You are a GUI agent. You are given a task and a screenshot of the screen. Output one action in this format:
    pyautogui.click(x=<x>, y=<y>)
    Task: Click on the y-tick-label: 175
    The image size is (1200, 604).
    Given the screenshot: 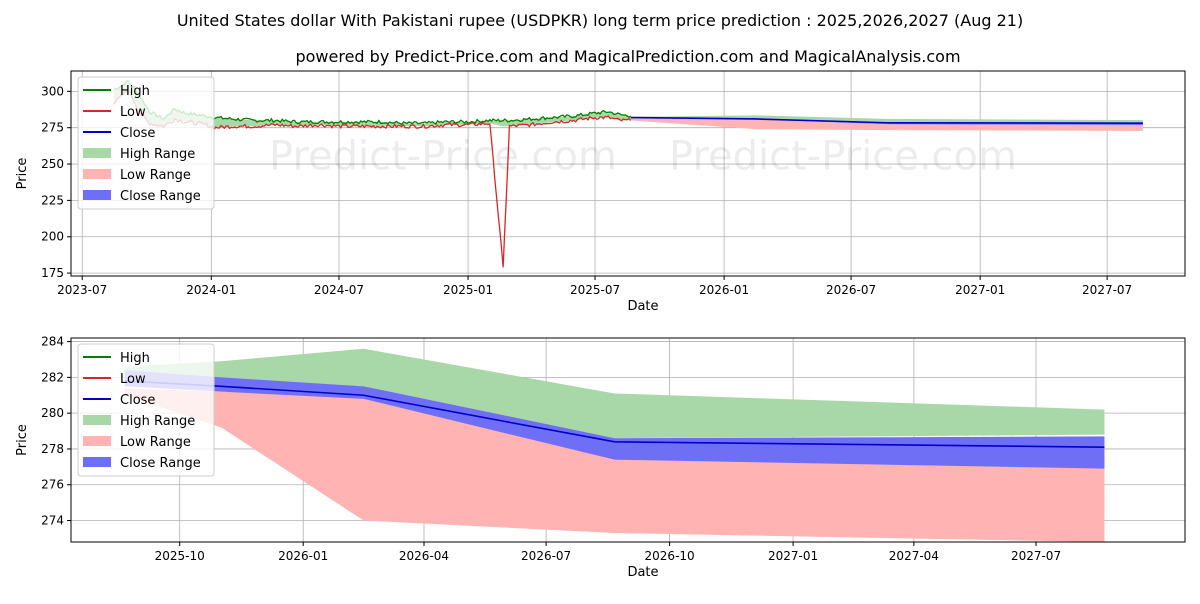 What is the action you would take?
    pyautogui.click(x=52, y=273)
    